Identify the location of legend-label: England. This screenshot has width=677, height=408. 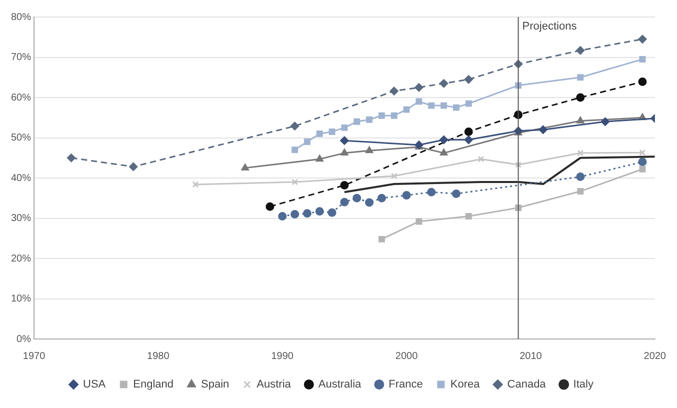
(153, 384).